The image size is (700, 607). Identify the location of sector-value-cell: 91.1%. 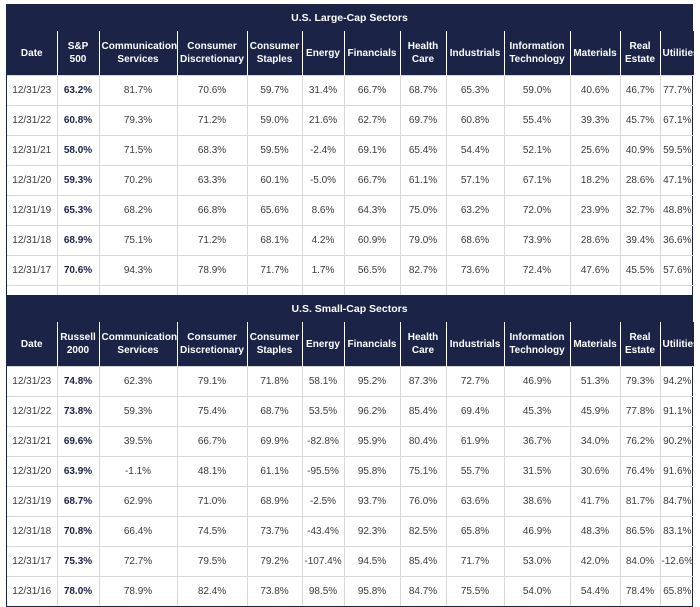
(676, 411).